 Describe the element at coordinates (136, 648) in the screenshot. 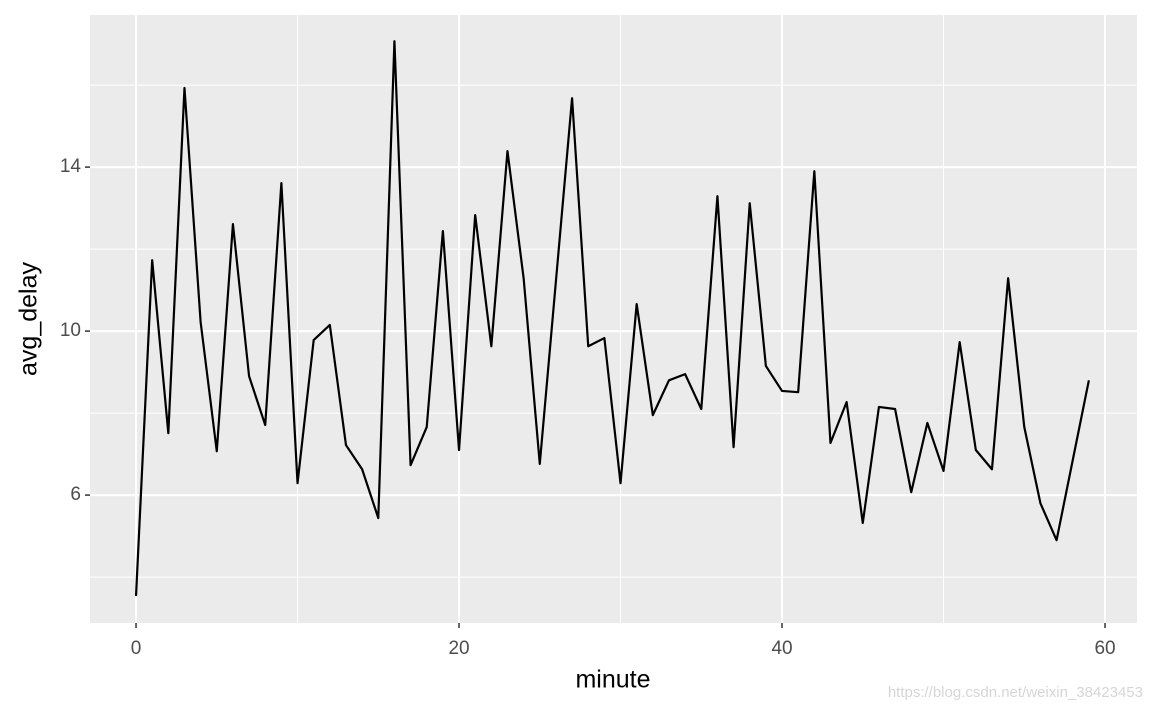

I see `x-tick-label: 0` at that location.